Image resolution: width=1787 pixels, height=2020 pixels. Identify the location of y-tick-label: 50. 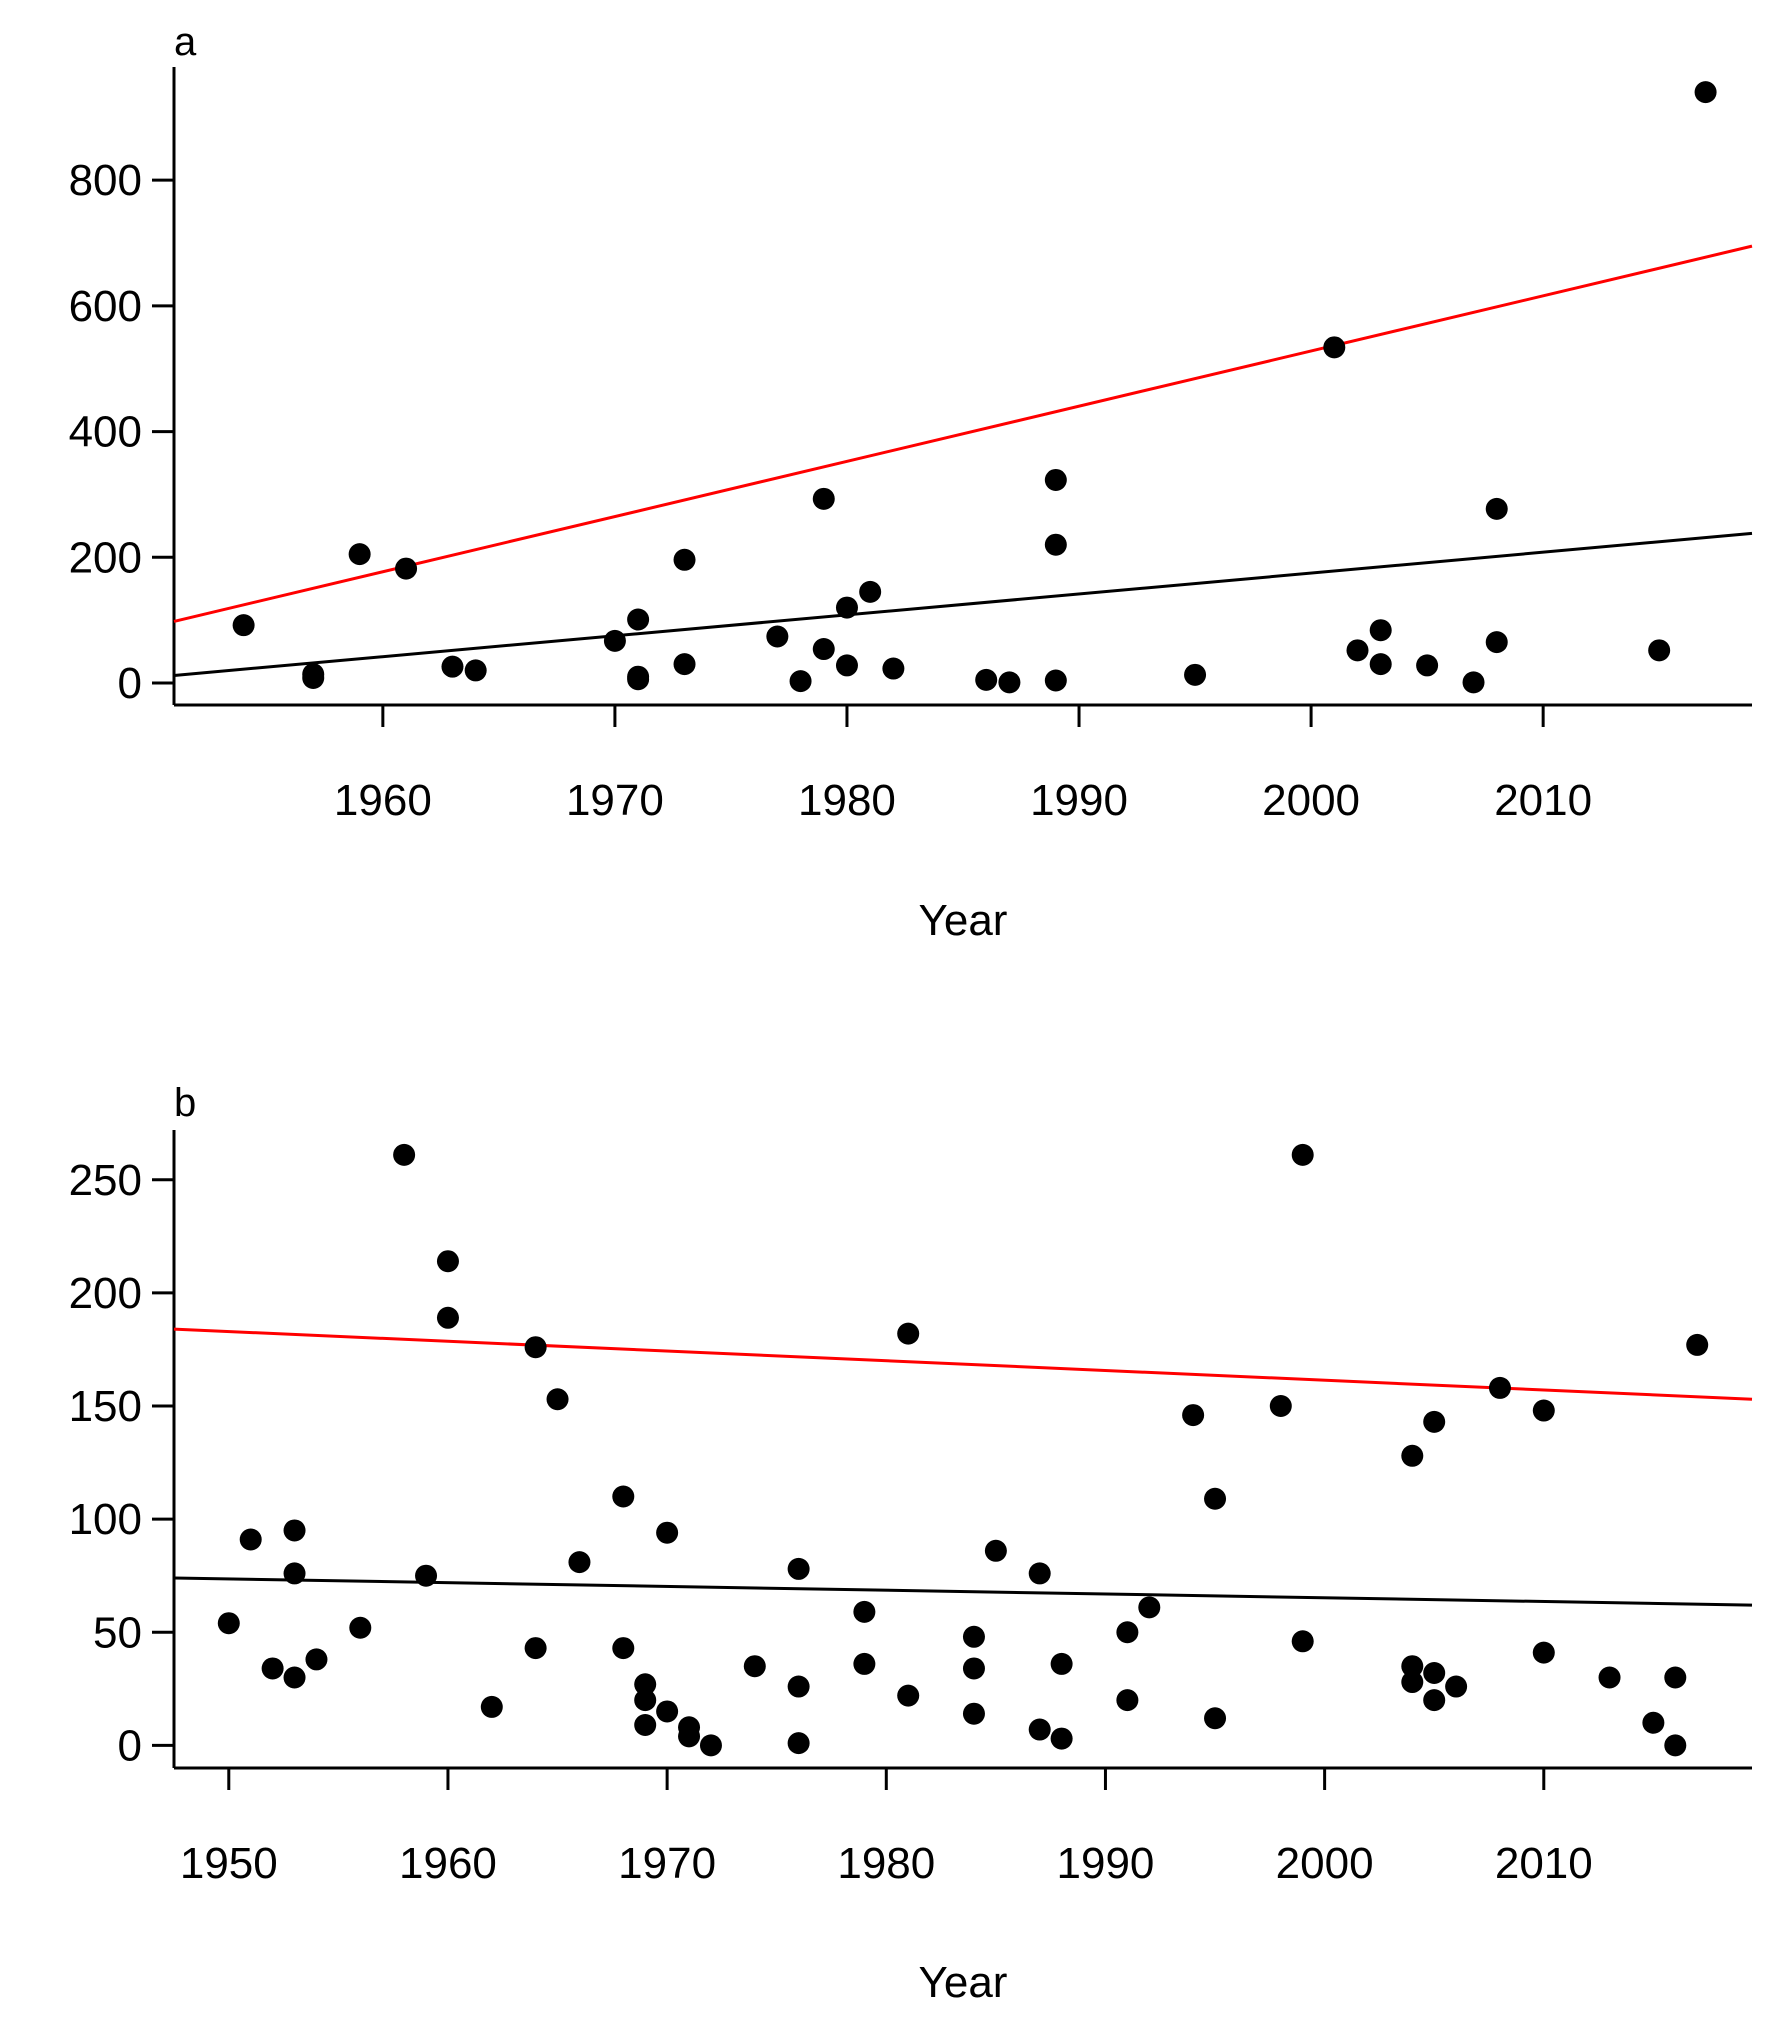
(117, 1632).